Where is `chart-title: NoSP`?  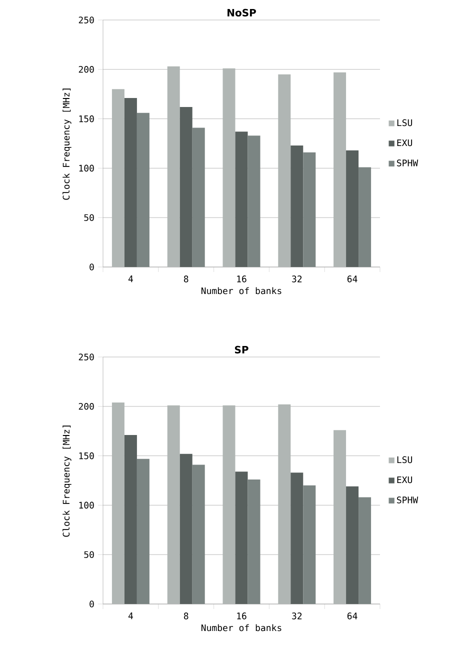
chart-title: NoSP is located at coordinates (242, 12).